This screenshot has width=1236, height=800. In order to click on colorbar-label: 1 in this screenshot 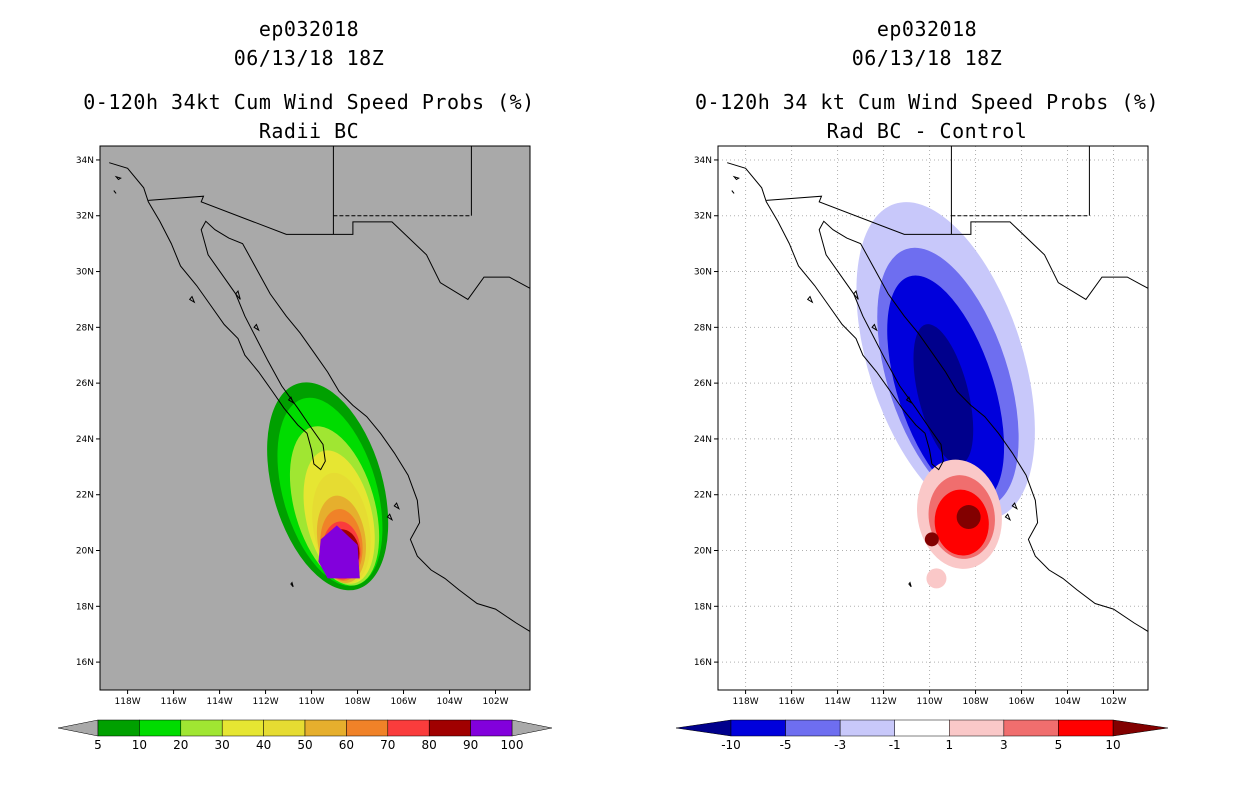, I will do `click(949, 745)`.